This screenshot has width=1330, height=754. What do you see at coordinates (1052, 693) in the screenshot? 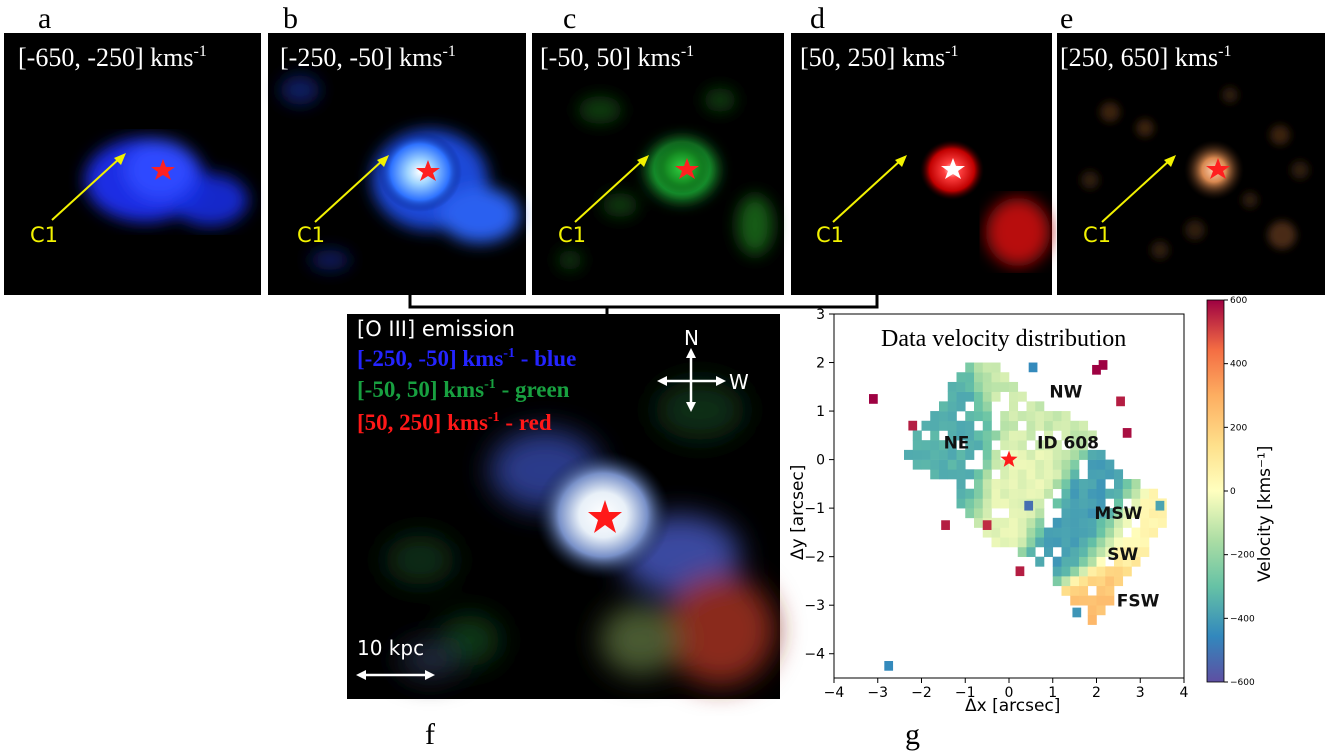
I see `x-tick-label: 1` at bounding box center [1052, 693].